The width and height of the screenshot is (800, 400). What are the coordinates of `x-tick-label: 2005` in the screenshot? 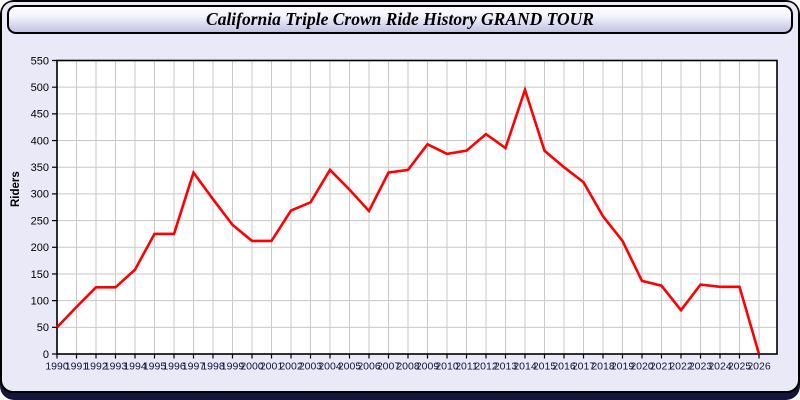 It's located at (350, 367).